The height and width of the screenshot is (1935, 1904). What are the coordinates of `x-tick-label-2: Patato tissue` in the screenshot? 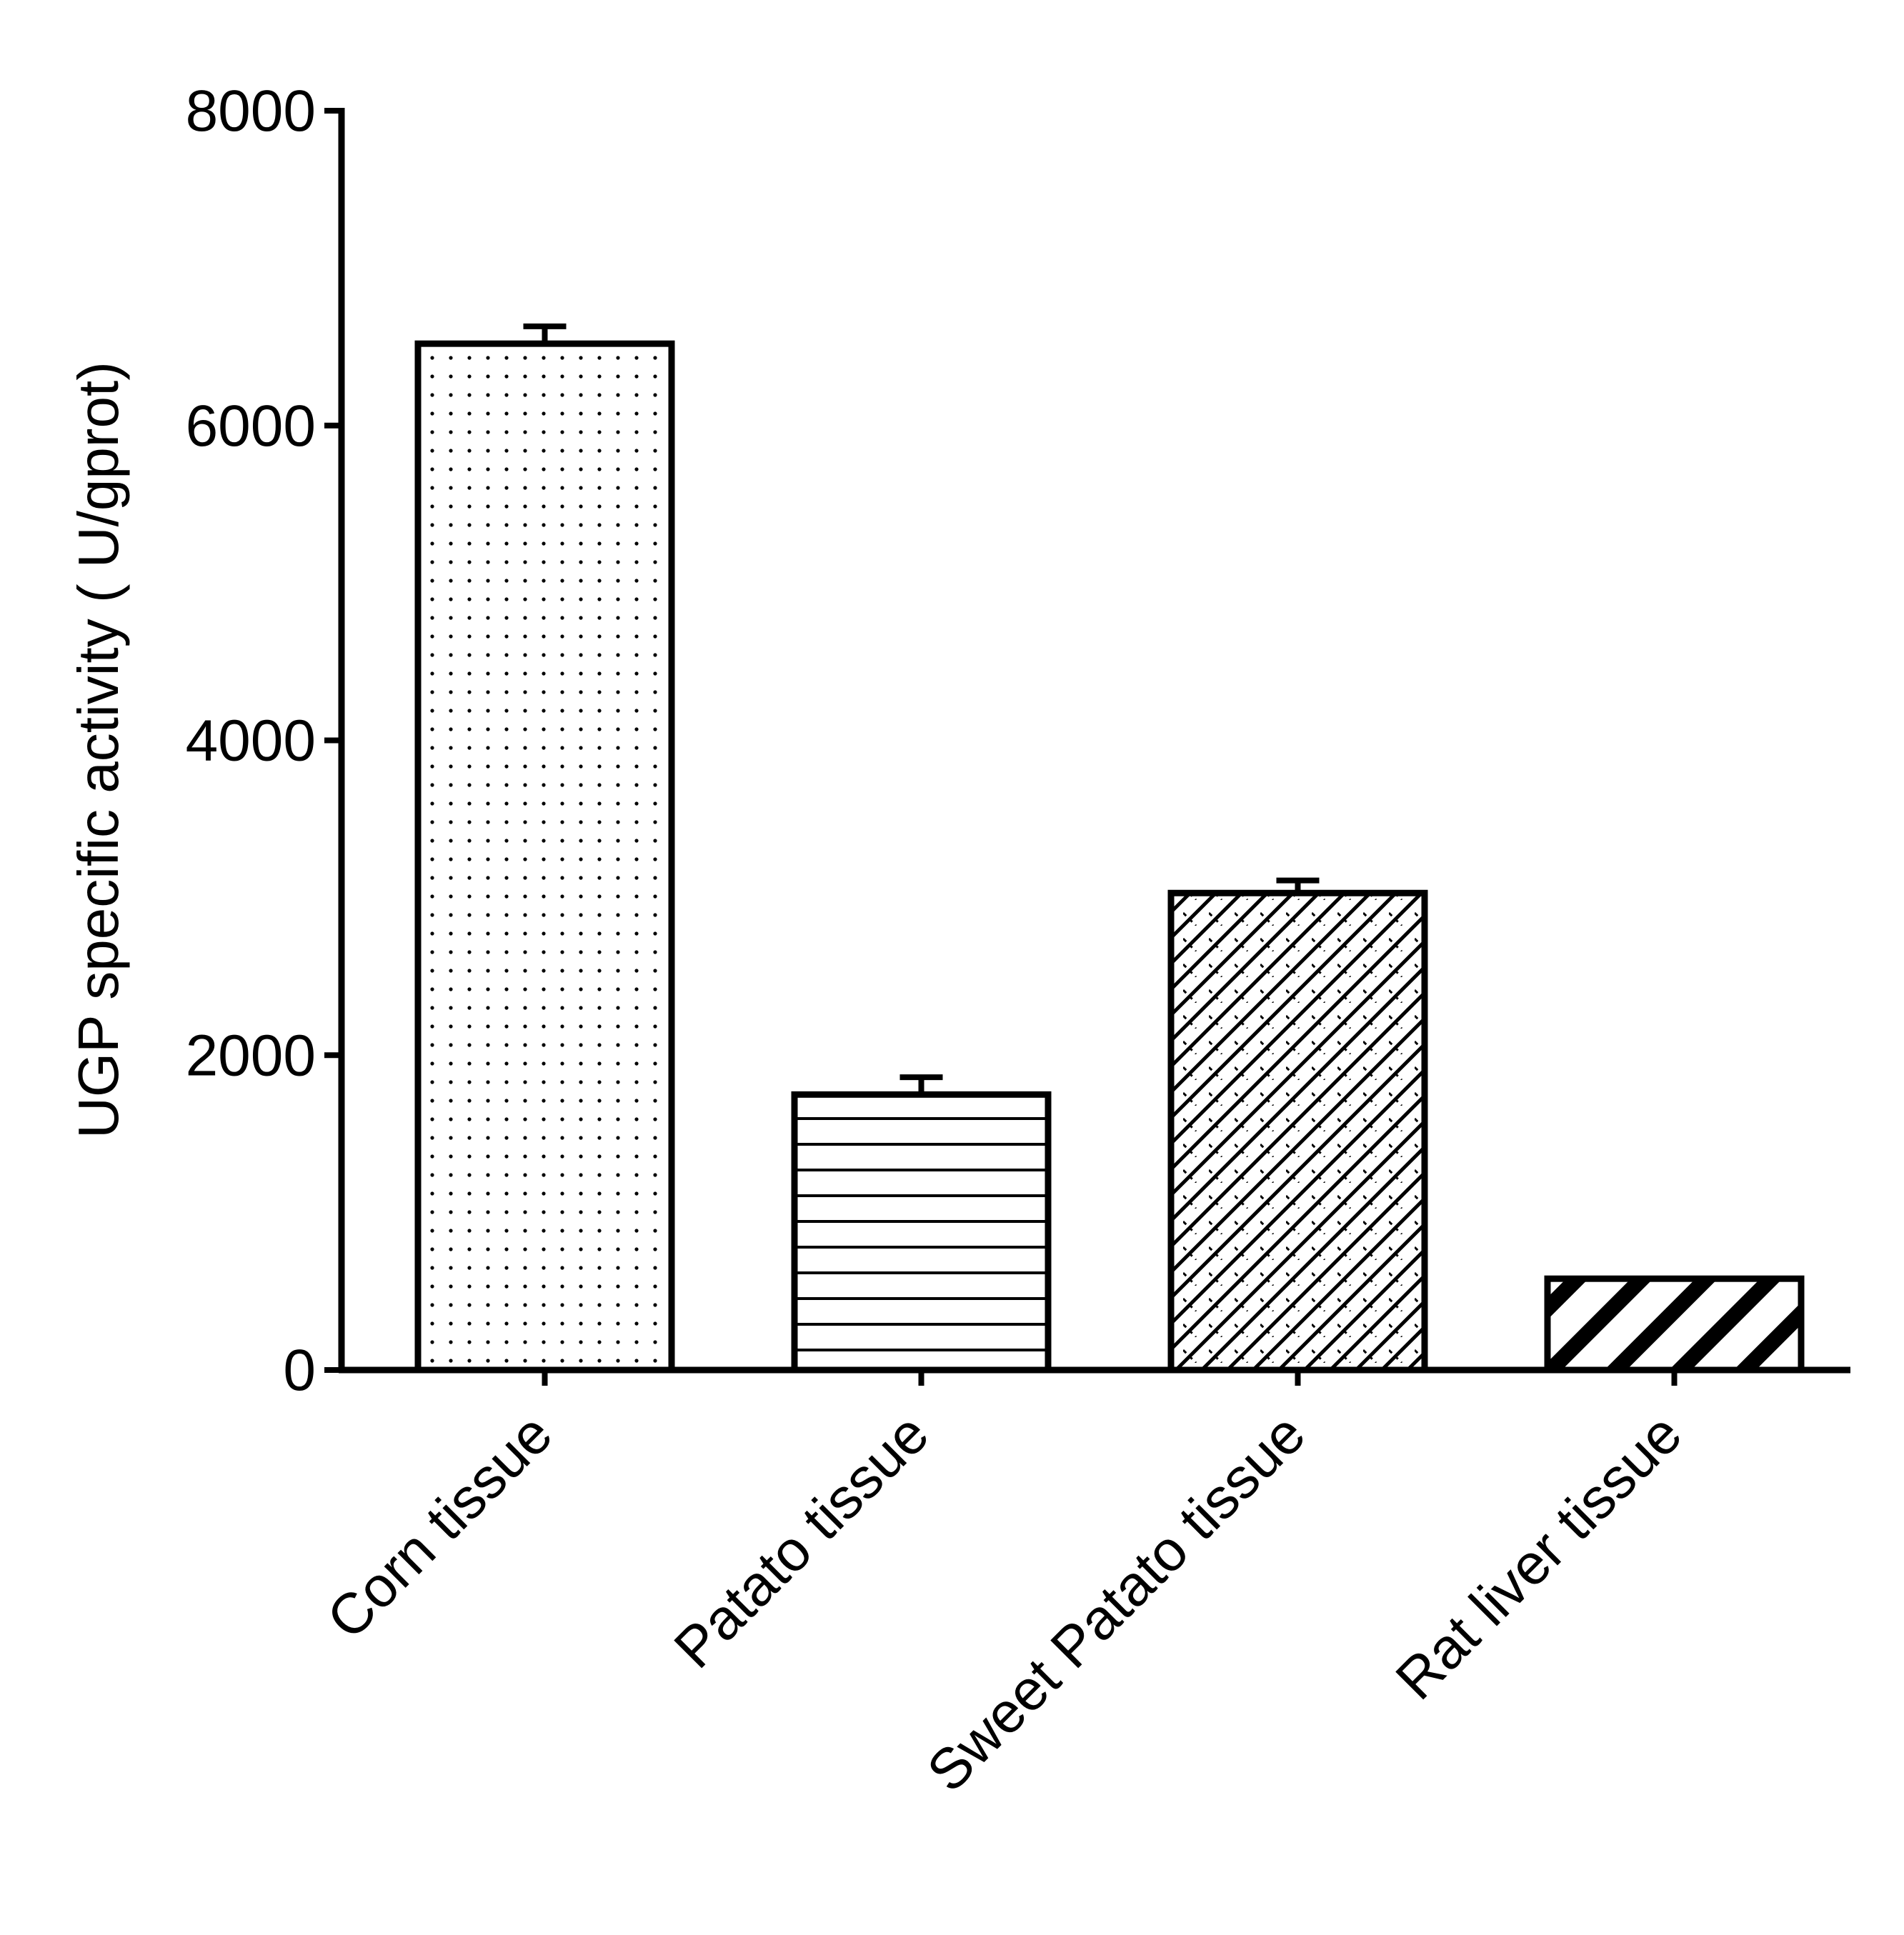 It's located at (801, 1540).